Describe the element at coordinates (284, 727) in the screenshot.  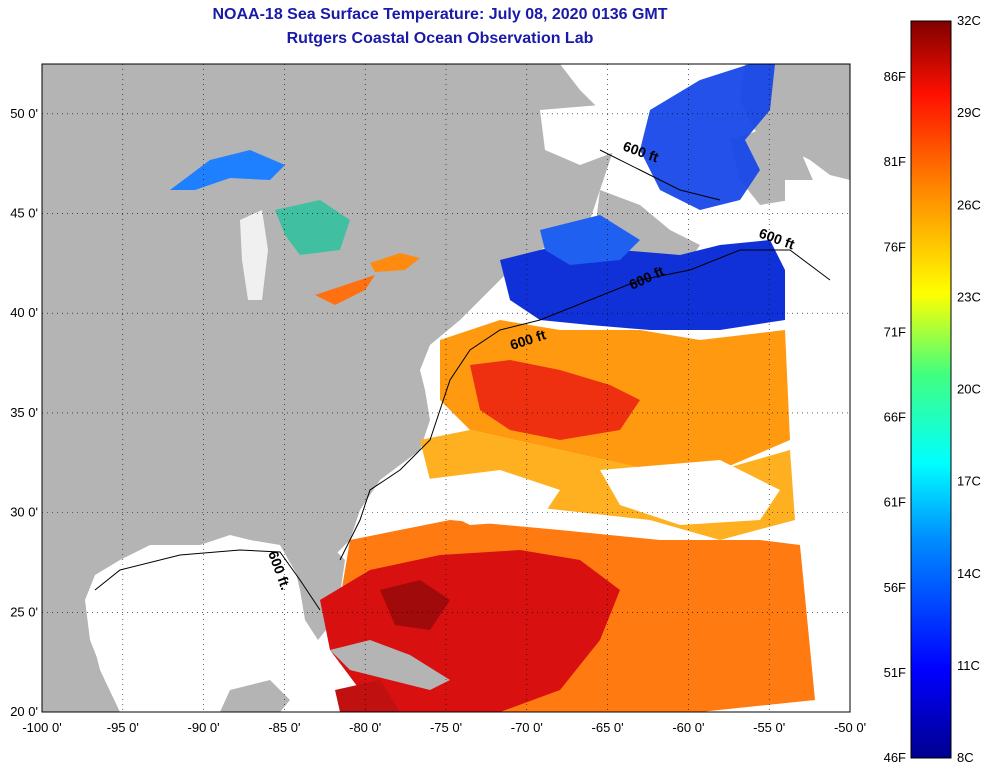
I see `lon-tick-label: -85 0'` at that location.